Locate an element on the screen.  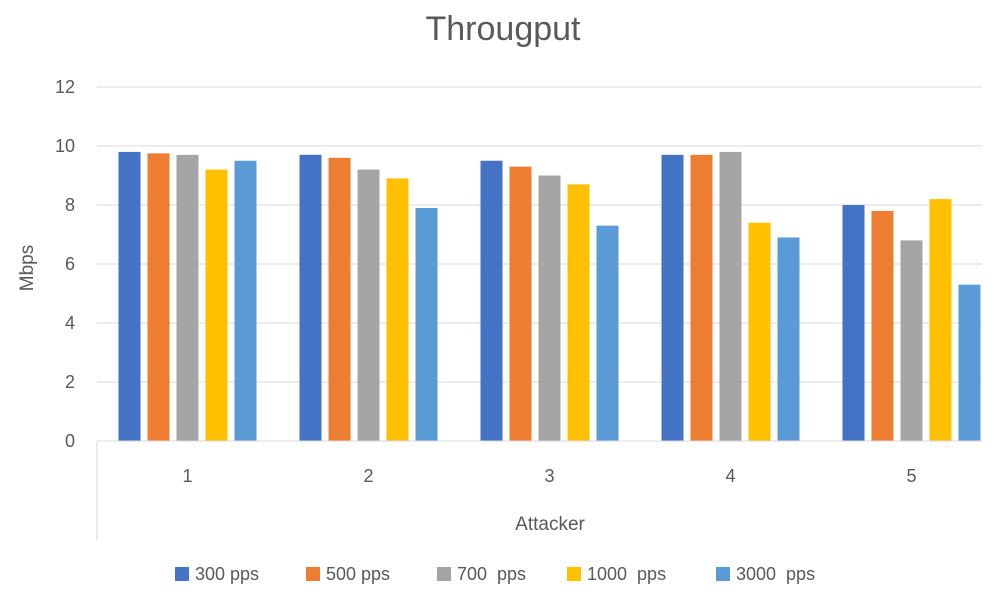
legend-label: 1000 pps is located at coordinates (626, 574).